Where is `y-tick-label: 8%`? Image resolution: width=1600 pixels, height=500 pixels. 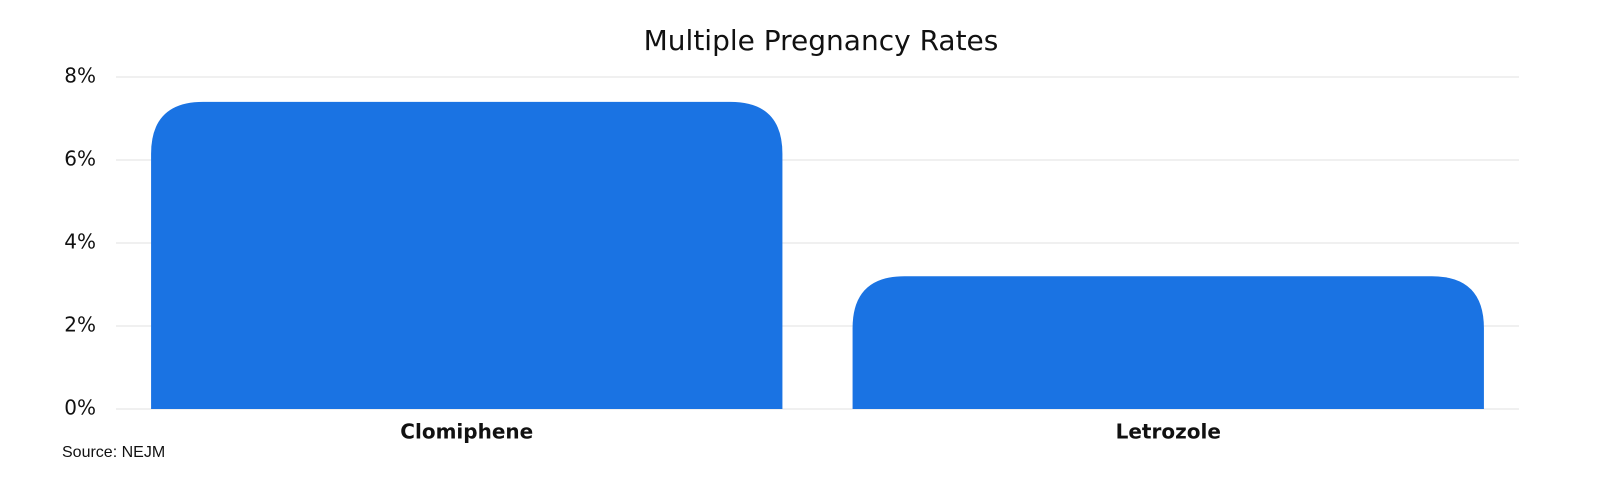 y-tick-label: 8% is located at coordinates (80, 76).